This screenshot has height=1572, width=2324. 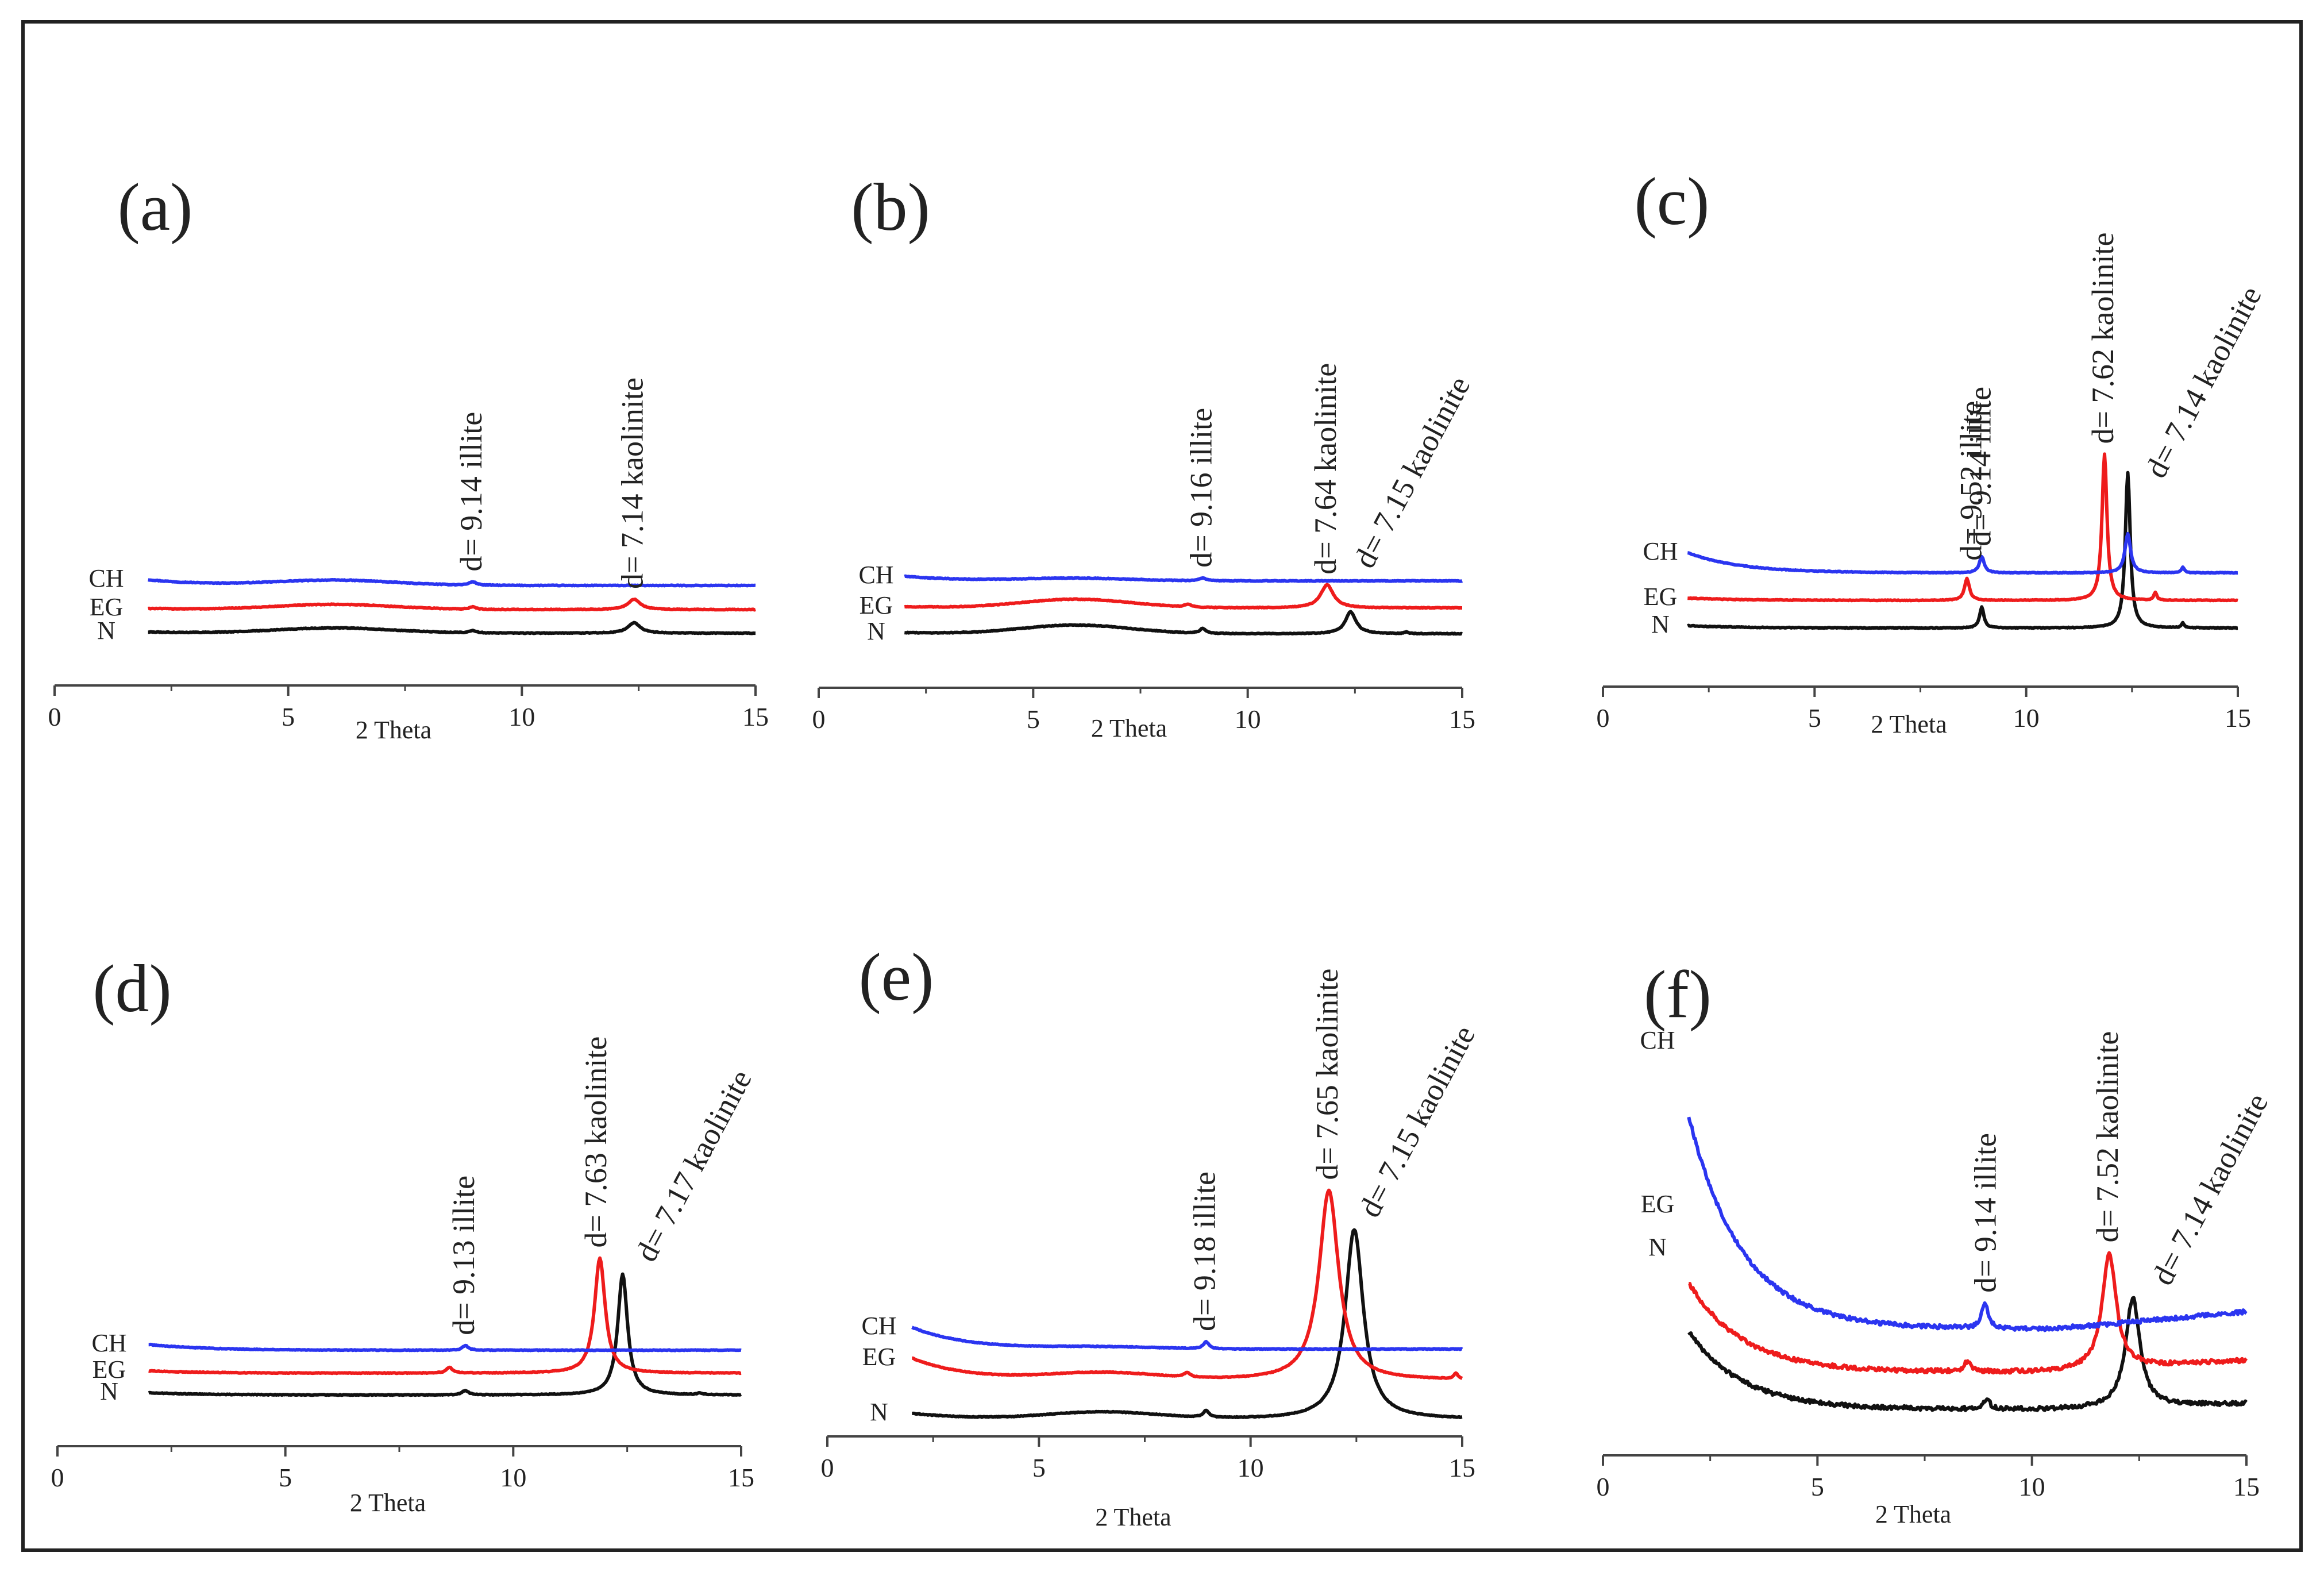 What do you see at coordinates (596, 1142) in the screenshot?
I see `peak-annotation: d= 7.63 kaolinite` at bounding box center [596, 1142].